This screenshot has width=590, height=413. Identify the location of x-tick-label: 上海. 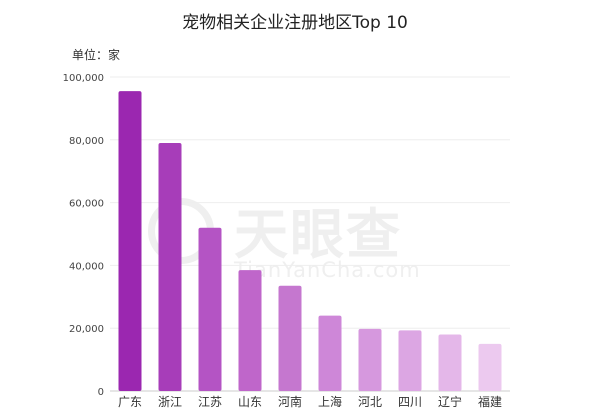
(330, 401).